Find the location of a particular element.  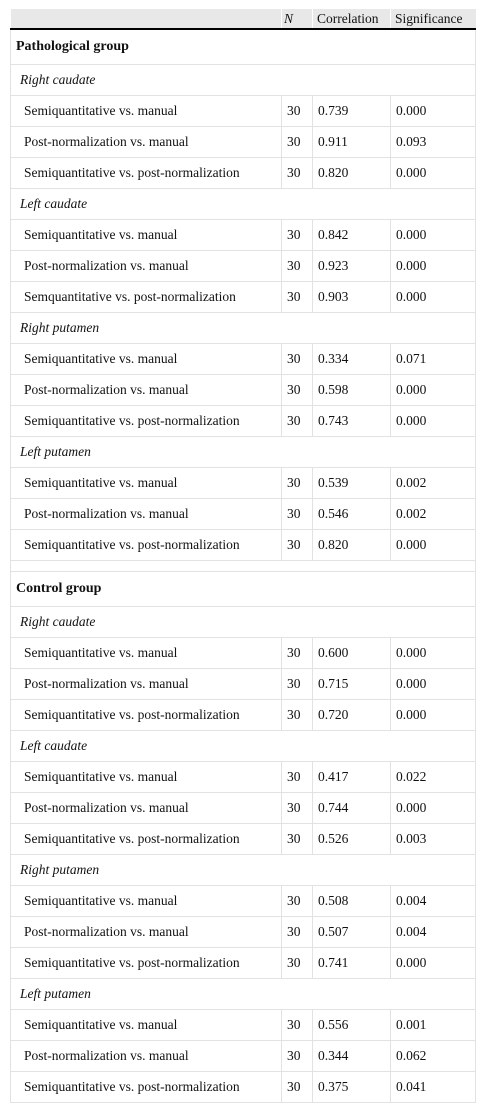

header-n: N is located at coordinates (297, 19).